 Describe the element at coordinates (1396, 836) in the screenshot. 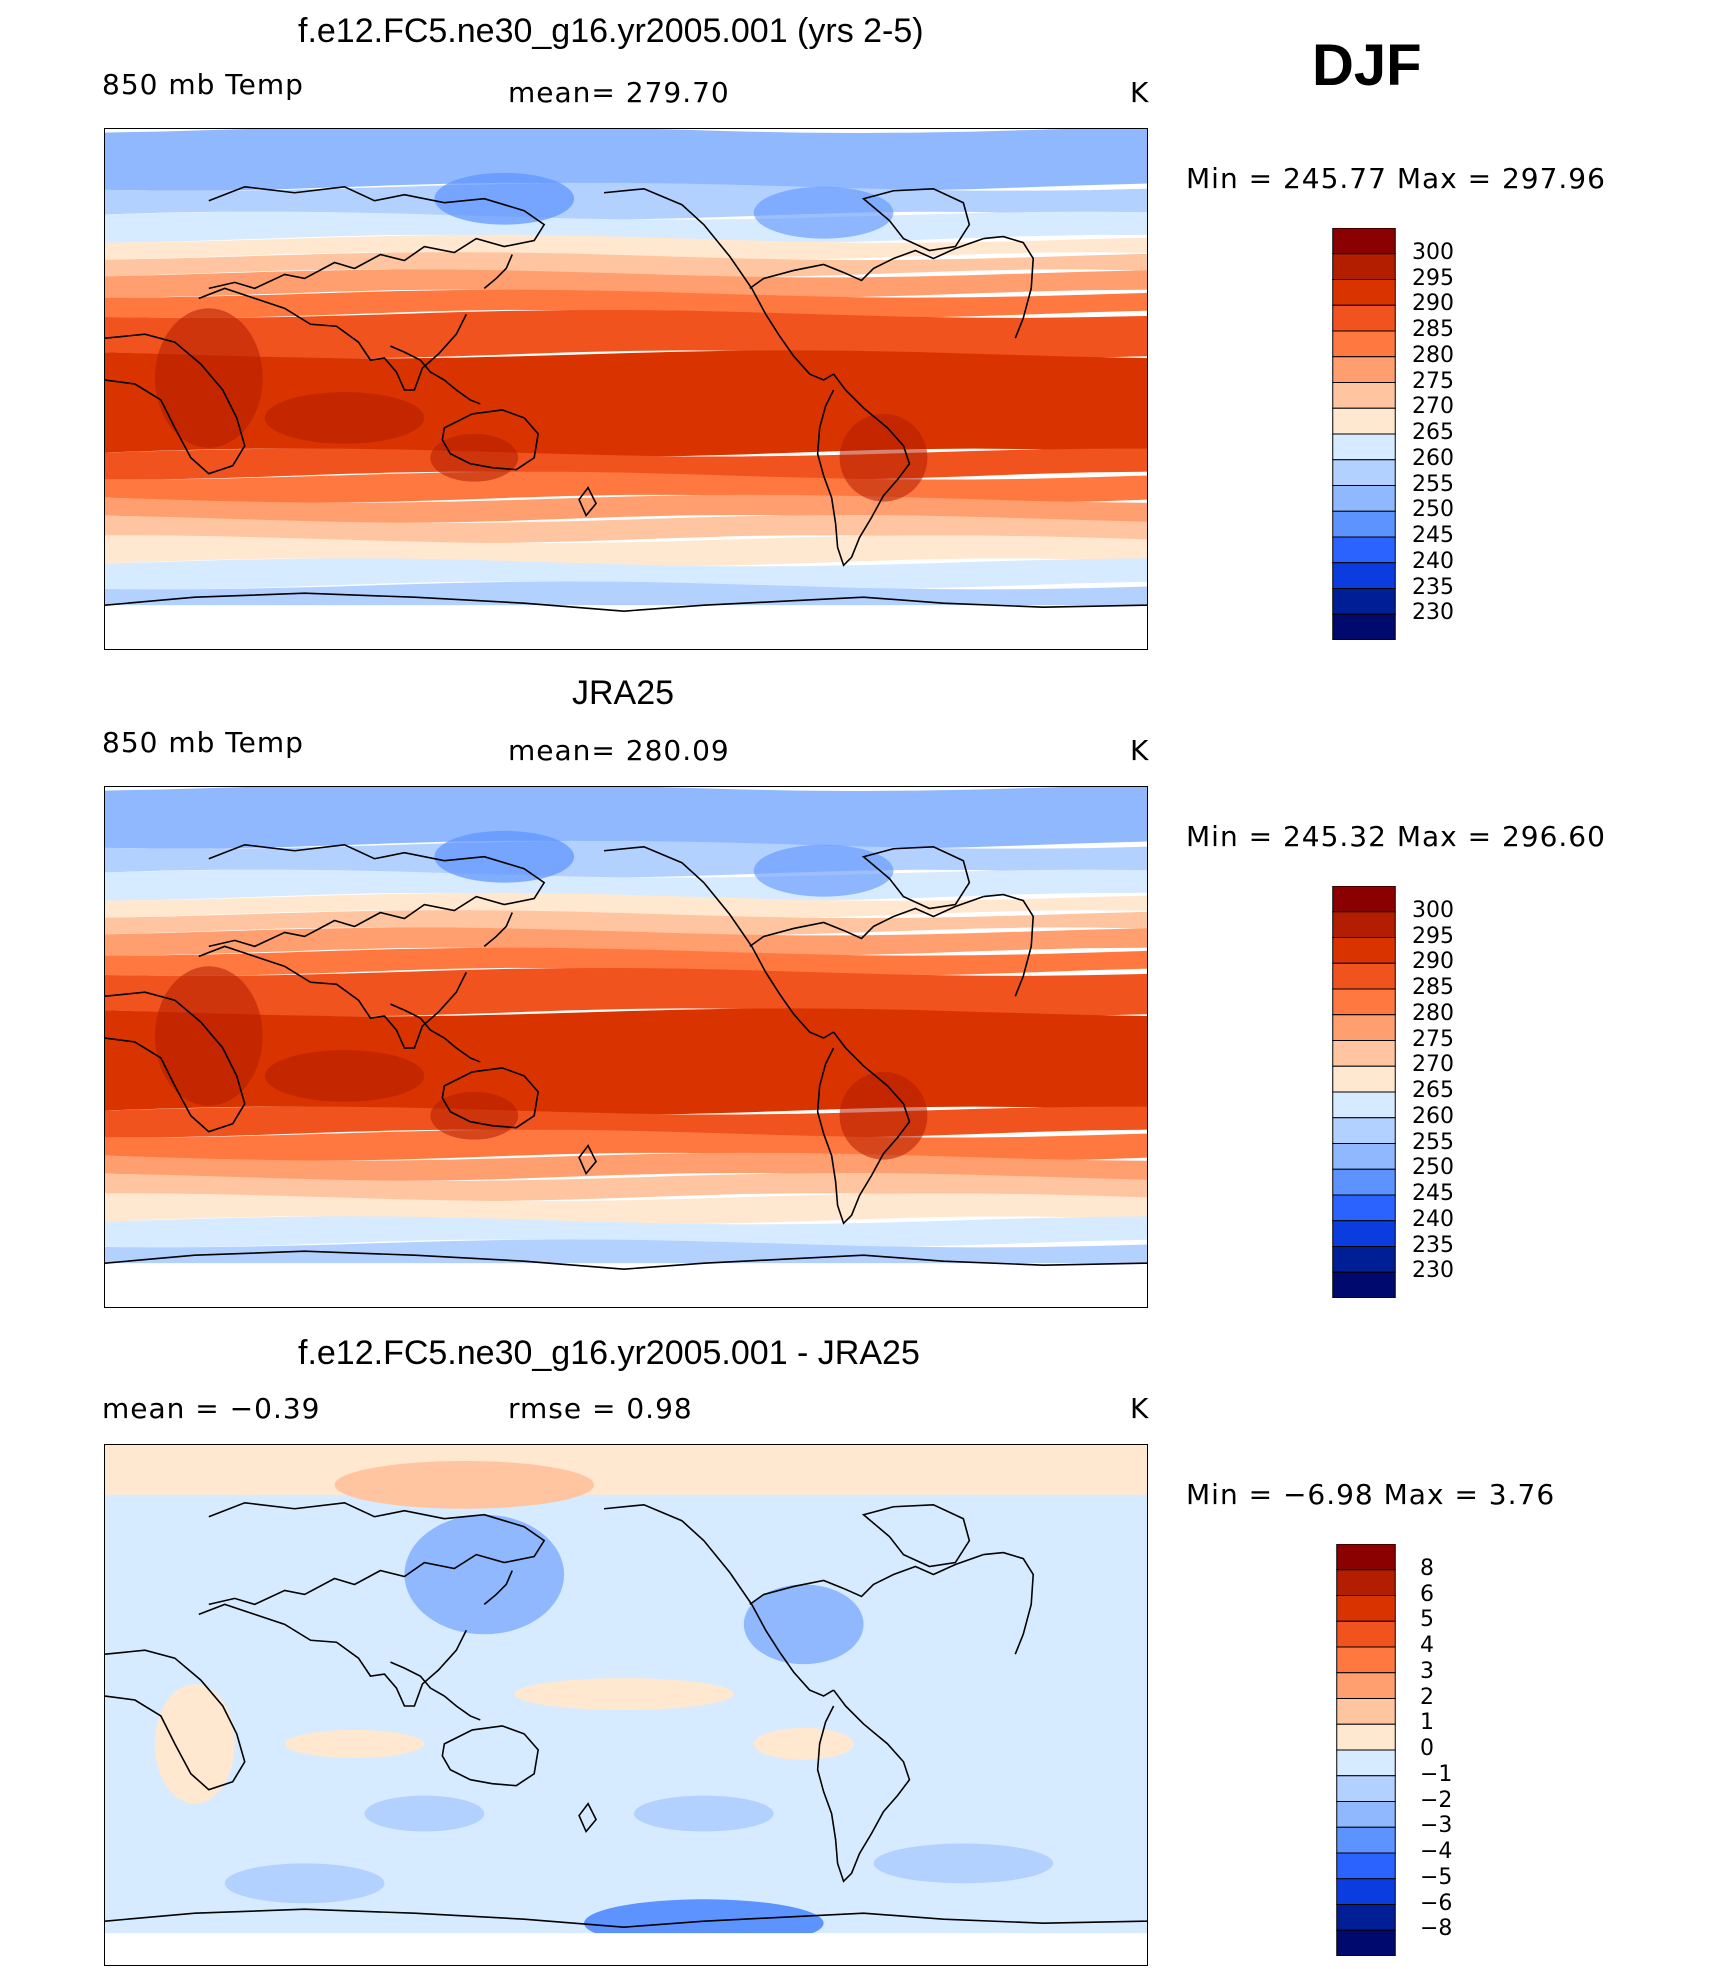

I see `panel-2-minmax: Min = 245.32 Max = 296.60` at that location.